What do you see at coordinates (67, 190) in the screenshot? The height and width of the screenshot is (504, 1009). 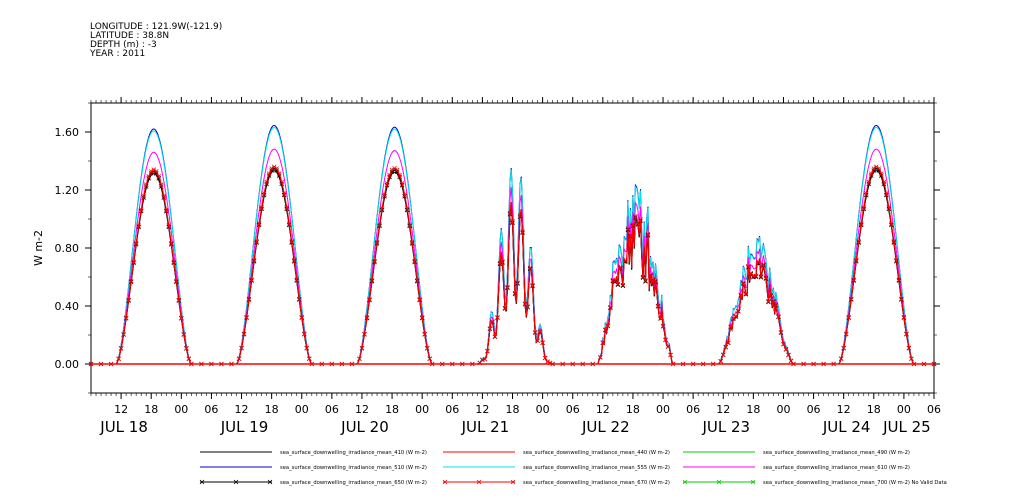 I see `y-tick-label: 1.20` at bounding box center [67, 190].